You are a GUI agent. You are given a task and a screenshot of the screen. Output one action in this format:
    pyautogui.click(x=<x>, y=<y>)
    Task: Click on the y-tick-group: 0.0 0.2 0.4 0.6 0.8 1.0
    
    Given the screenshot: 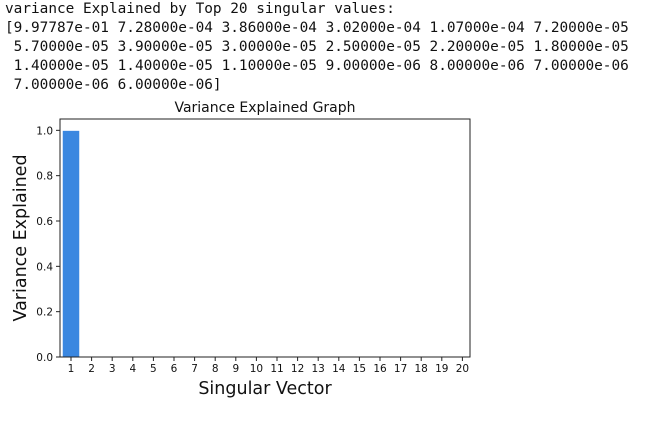 What is the action you would take?
    pyautogui.click(x=48, y=244)
    